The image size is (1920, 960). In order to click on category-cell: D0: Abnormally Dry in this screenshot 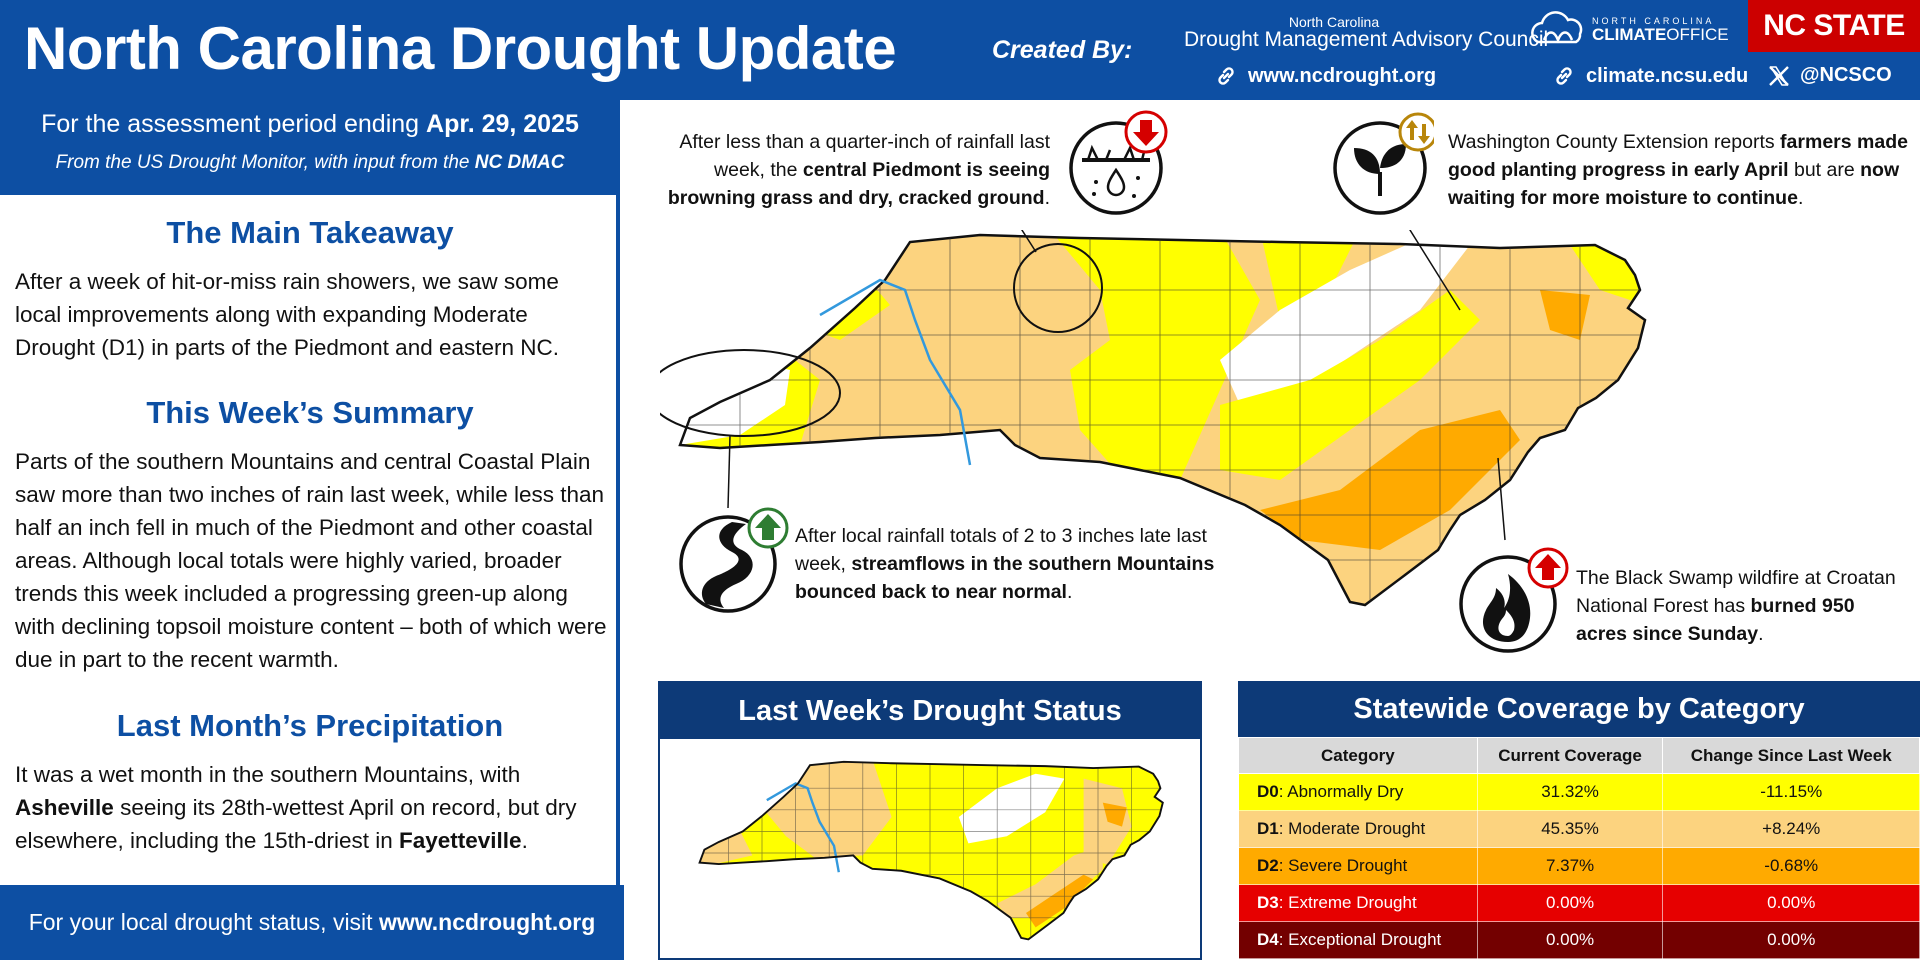, I will do `click(1358, 792)`.